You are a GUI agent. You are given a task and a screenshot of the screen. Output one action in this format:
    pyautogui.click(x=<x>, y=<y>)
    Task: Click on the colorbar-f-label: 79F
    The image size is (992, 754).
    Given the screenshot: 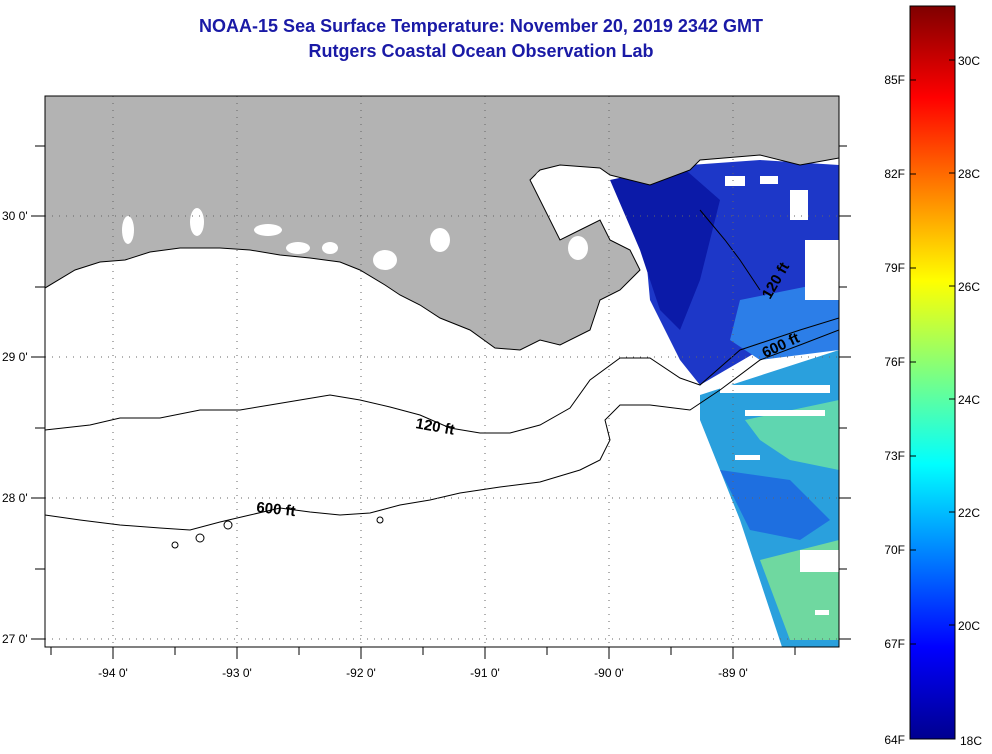 What is the action you would take?
    pyautogui.click(x=894, y=268)
    